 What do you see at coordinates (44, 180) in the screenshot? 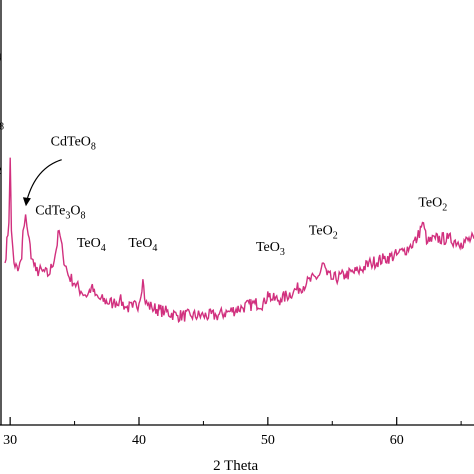
I see `annotation-arrow` at bounding box center [44, 180].